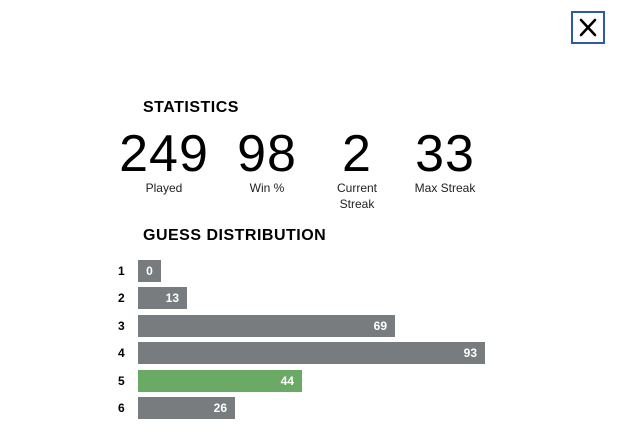 The height and width of the screenshot is (446, 617). I want to click on distribution-row-6: 6 26, so click(176, 408).